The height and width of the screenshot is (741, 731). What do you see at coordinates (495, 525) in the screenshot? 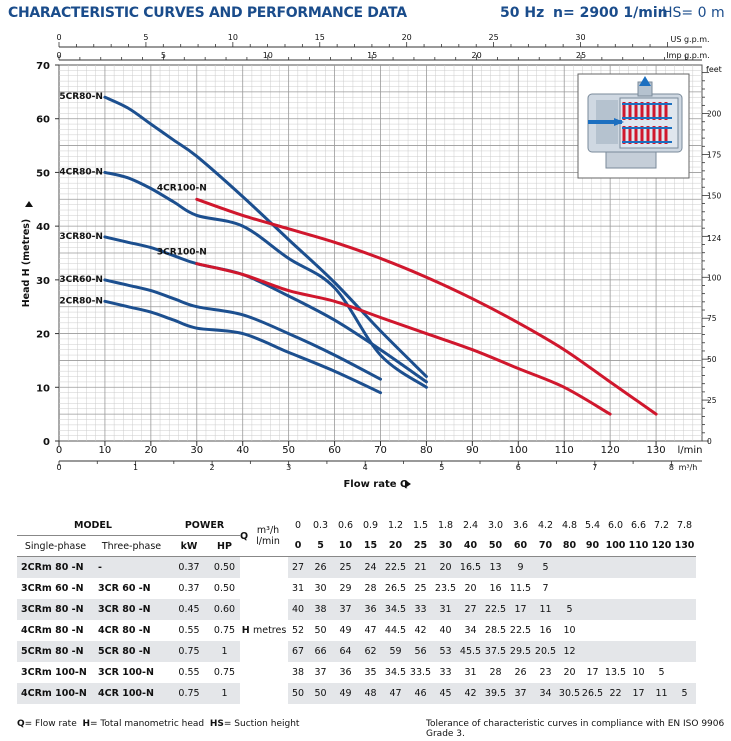
I see `m3h-value: 3.0` at bounding box center [495, 525].